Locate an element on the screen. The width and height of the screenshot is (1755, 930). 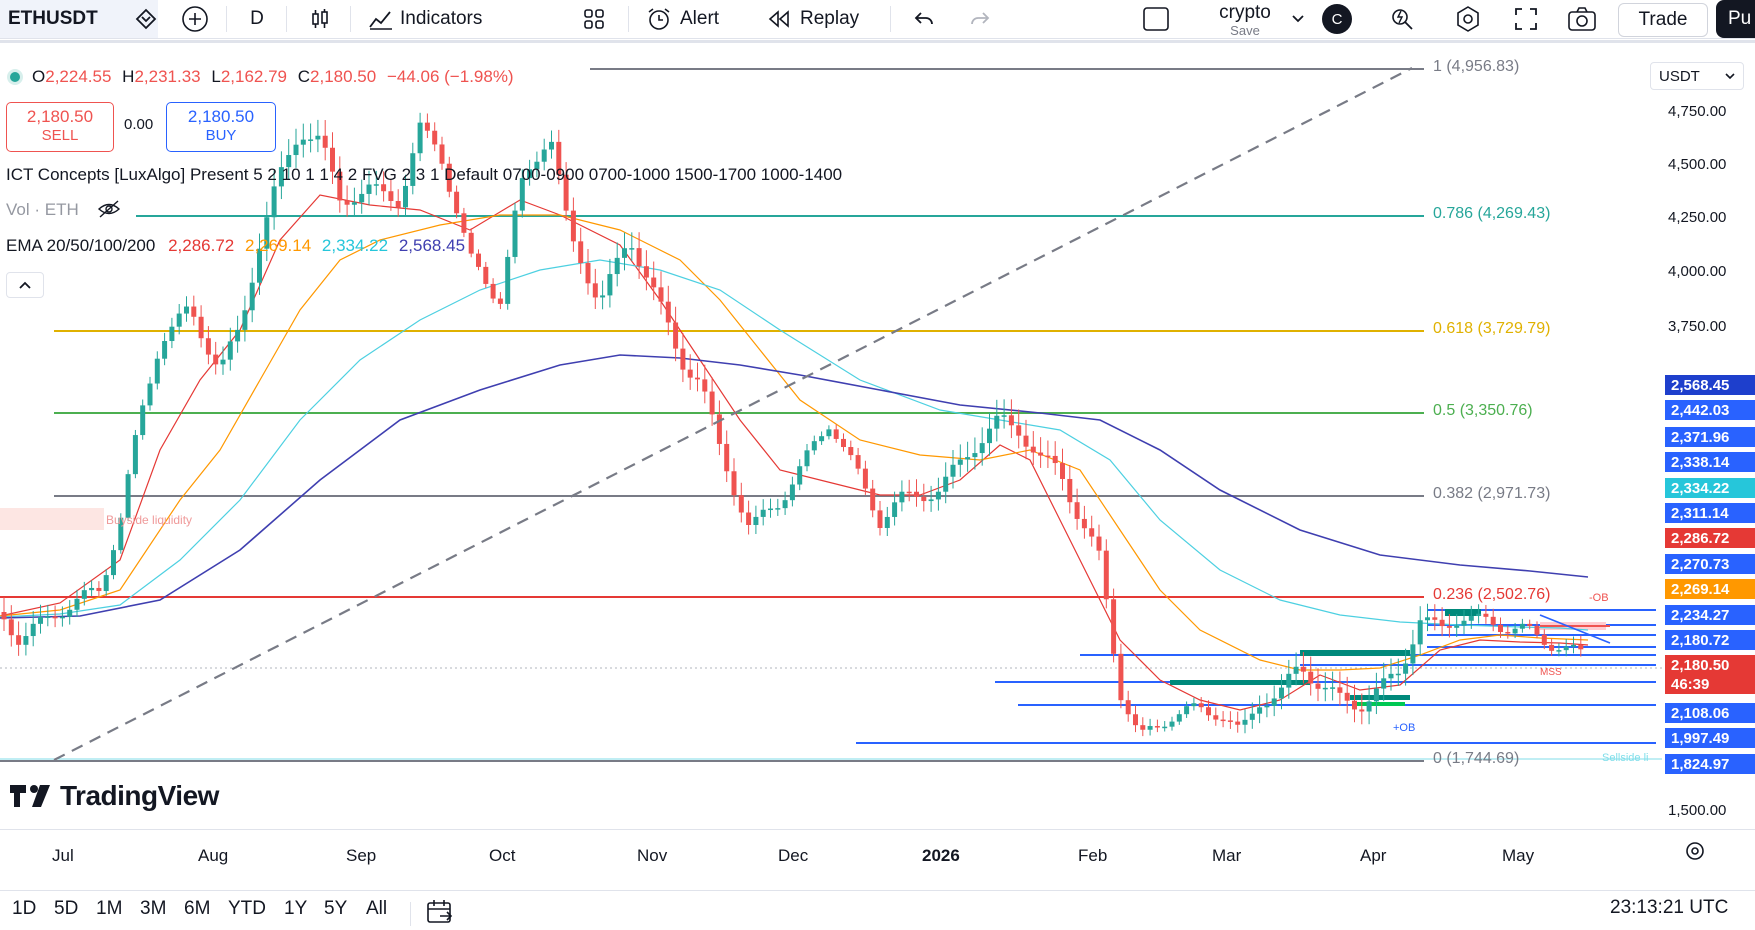
range-button-6m: 6M is located at coordinates (197, 908).